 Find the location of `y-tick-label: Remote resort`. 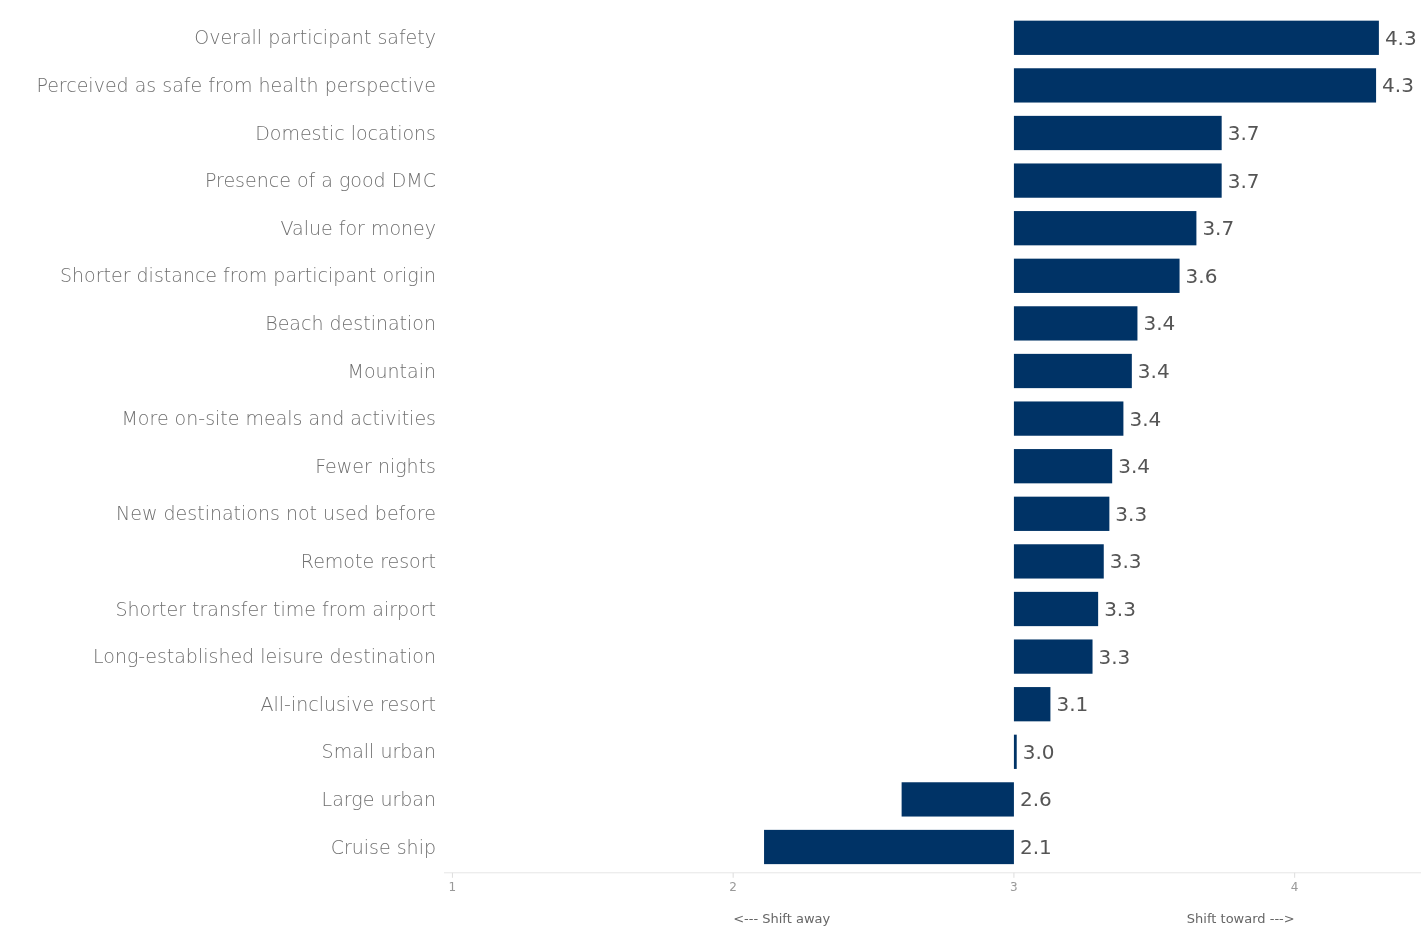

y-tick-label: Remote resort is located at coordinates (368, 561).